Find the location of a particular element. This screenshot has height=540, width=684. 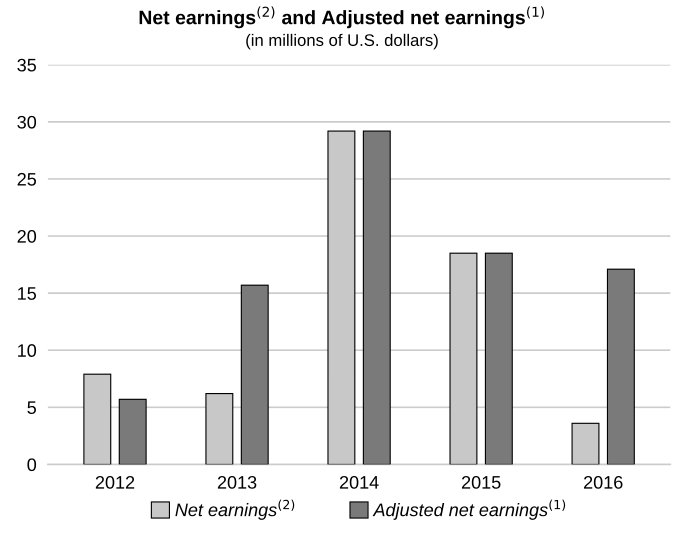

y-tick-label: 10 is located at coordinates (27, 350).